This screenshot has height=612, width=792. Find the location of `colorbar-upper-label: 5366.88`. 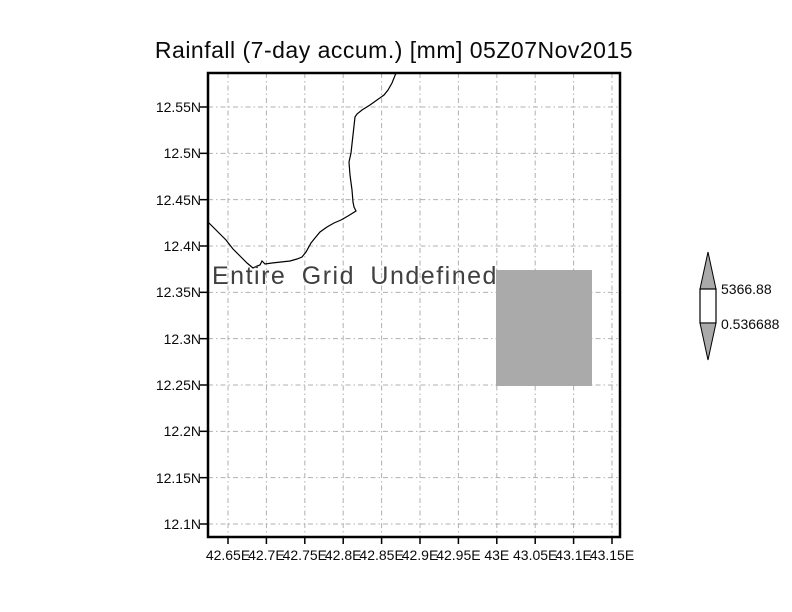

colorbar-upper-label: 5366.88 is located at coordinates (746, 289).